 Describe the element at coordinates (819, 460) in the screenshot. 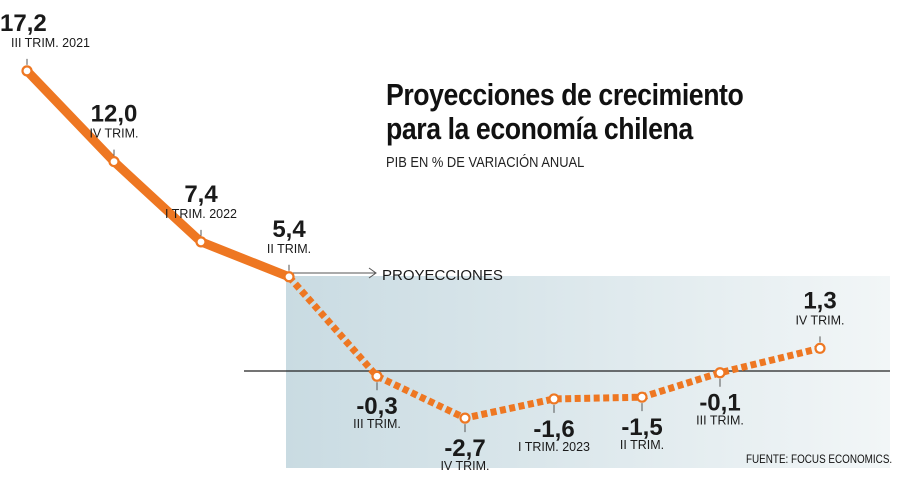

I see `source-note: FUENTE: FOCUS ECONOMICS.` at that location.